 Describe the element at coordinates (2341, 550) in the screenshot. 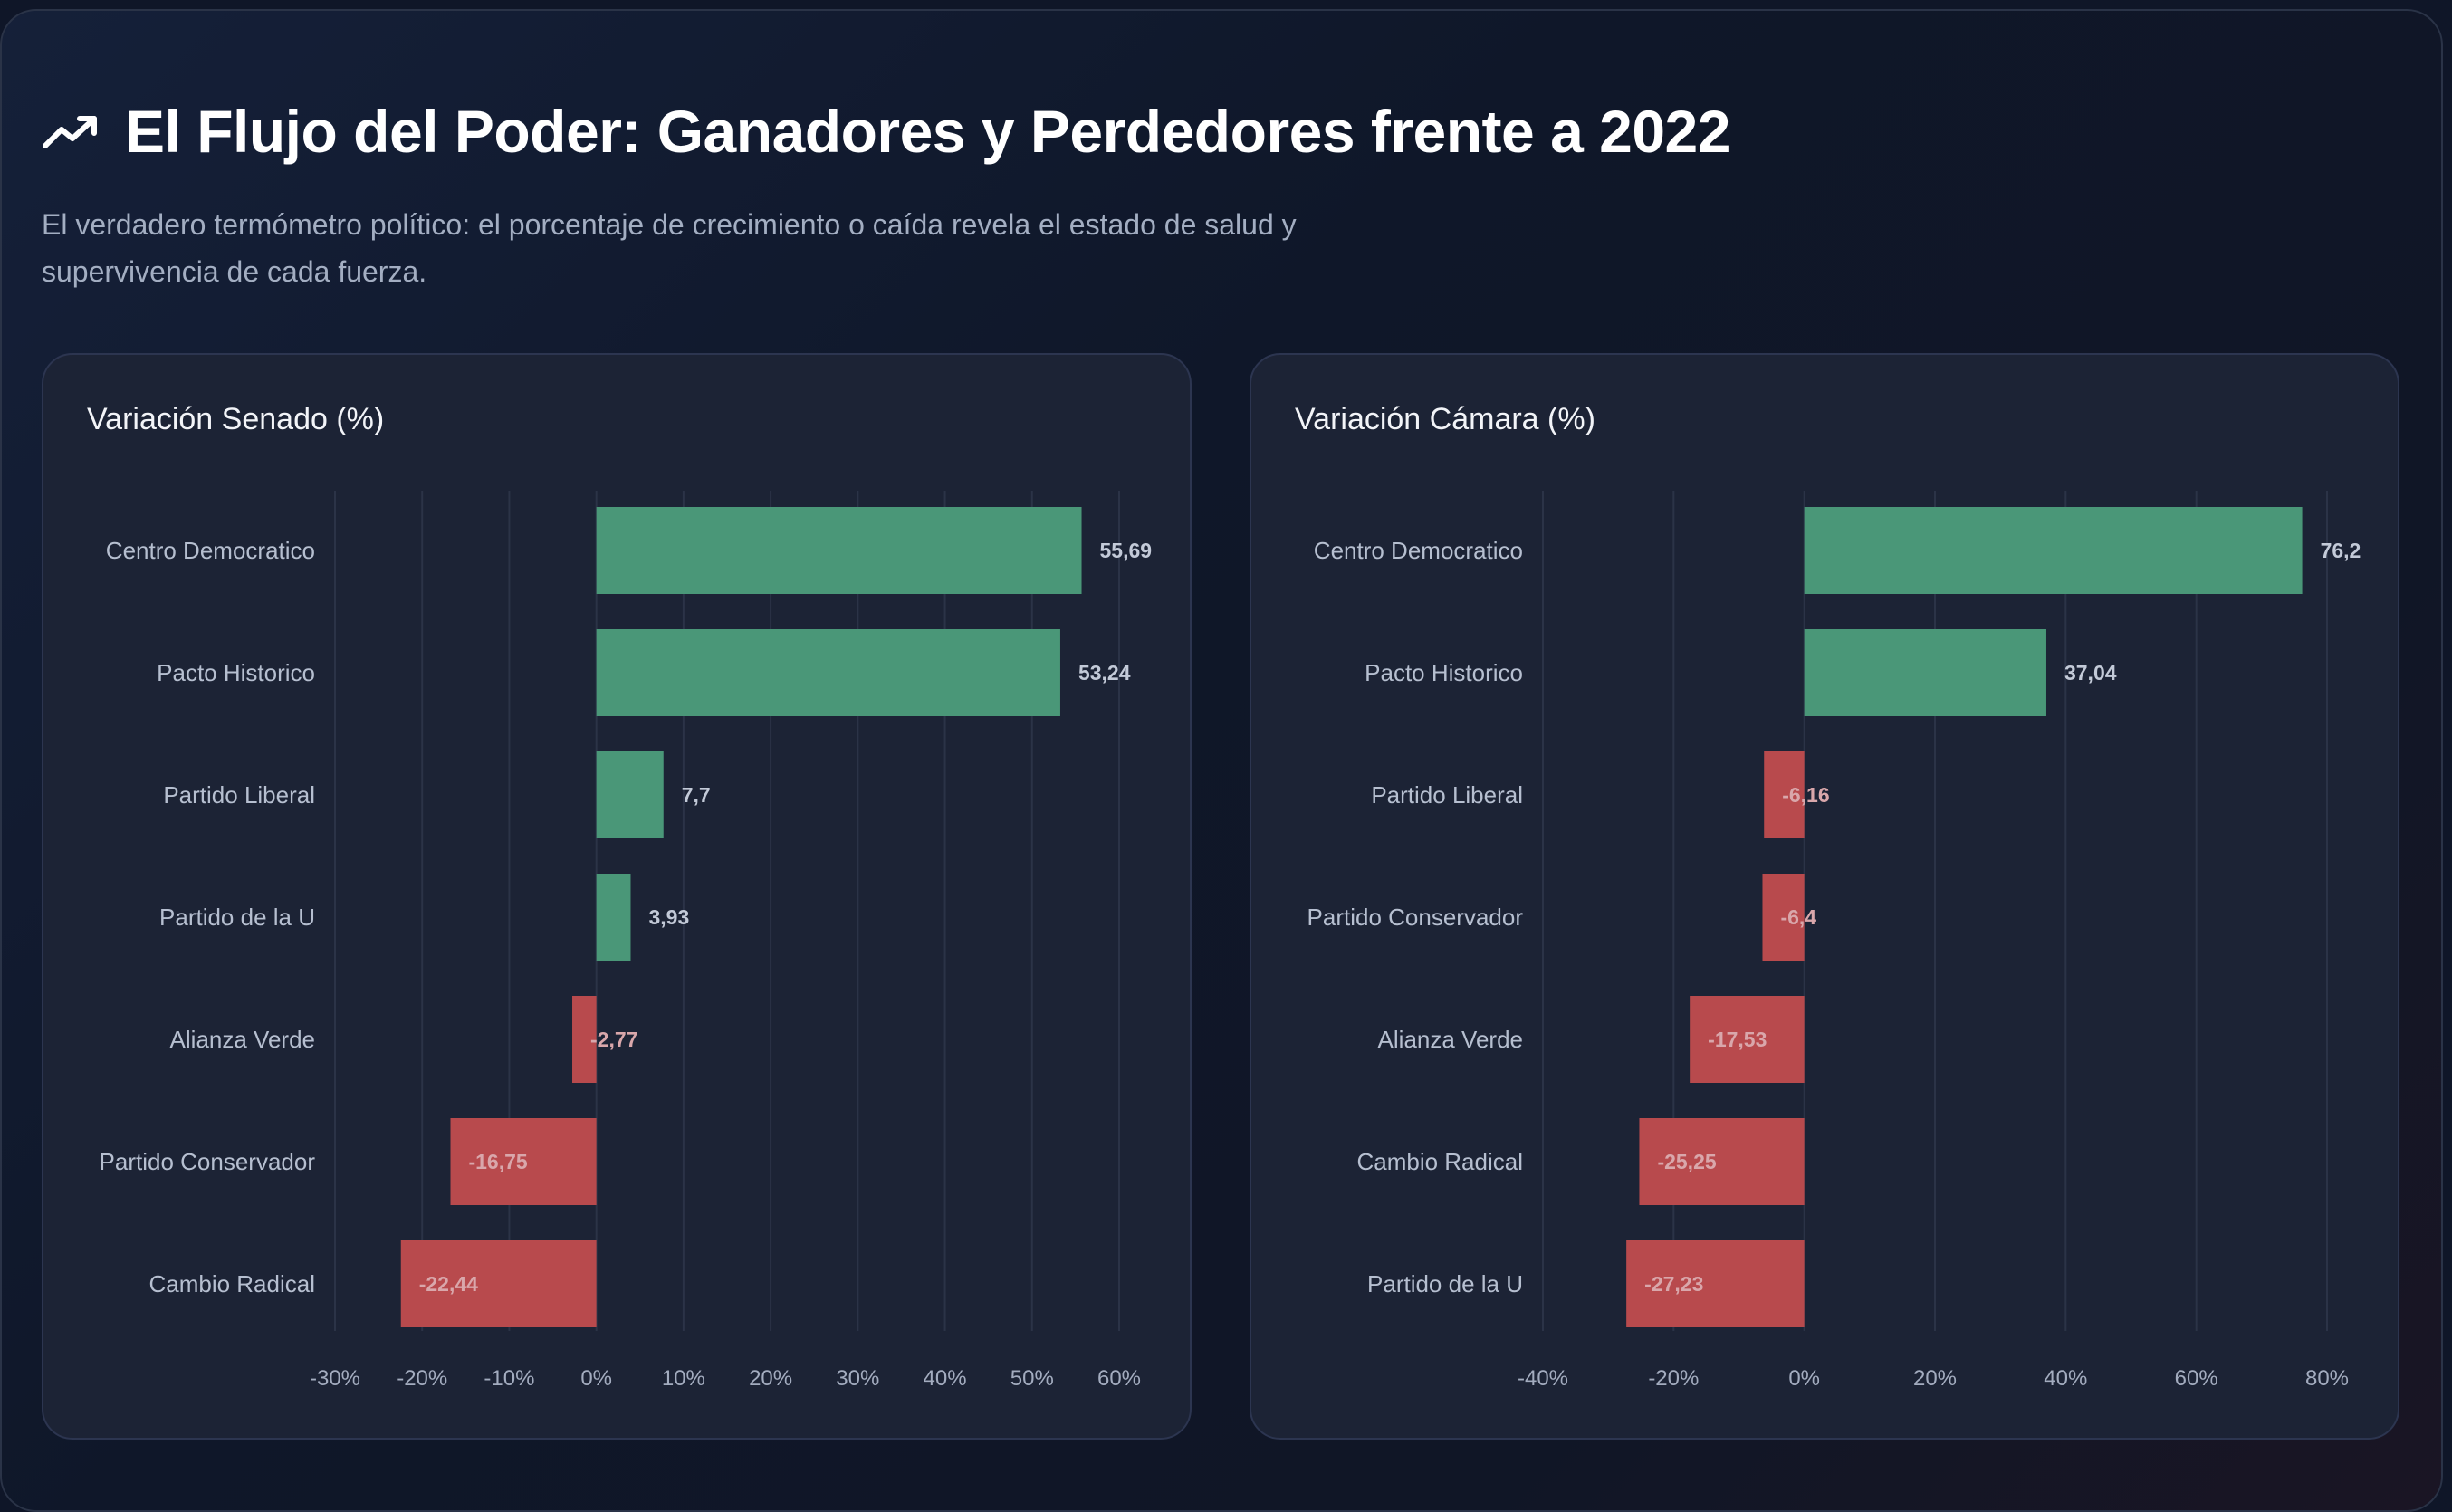

I see `data-label: 76,2` at that location.